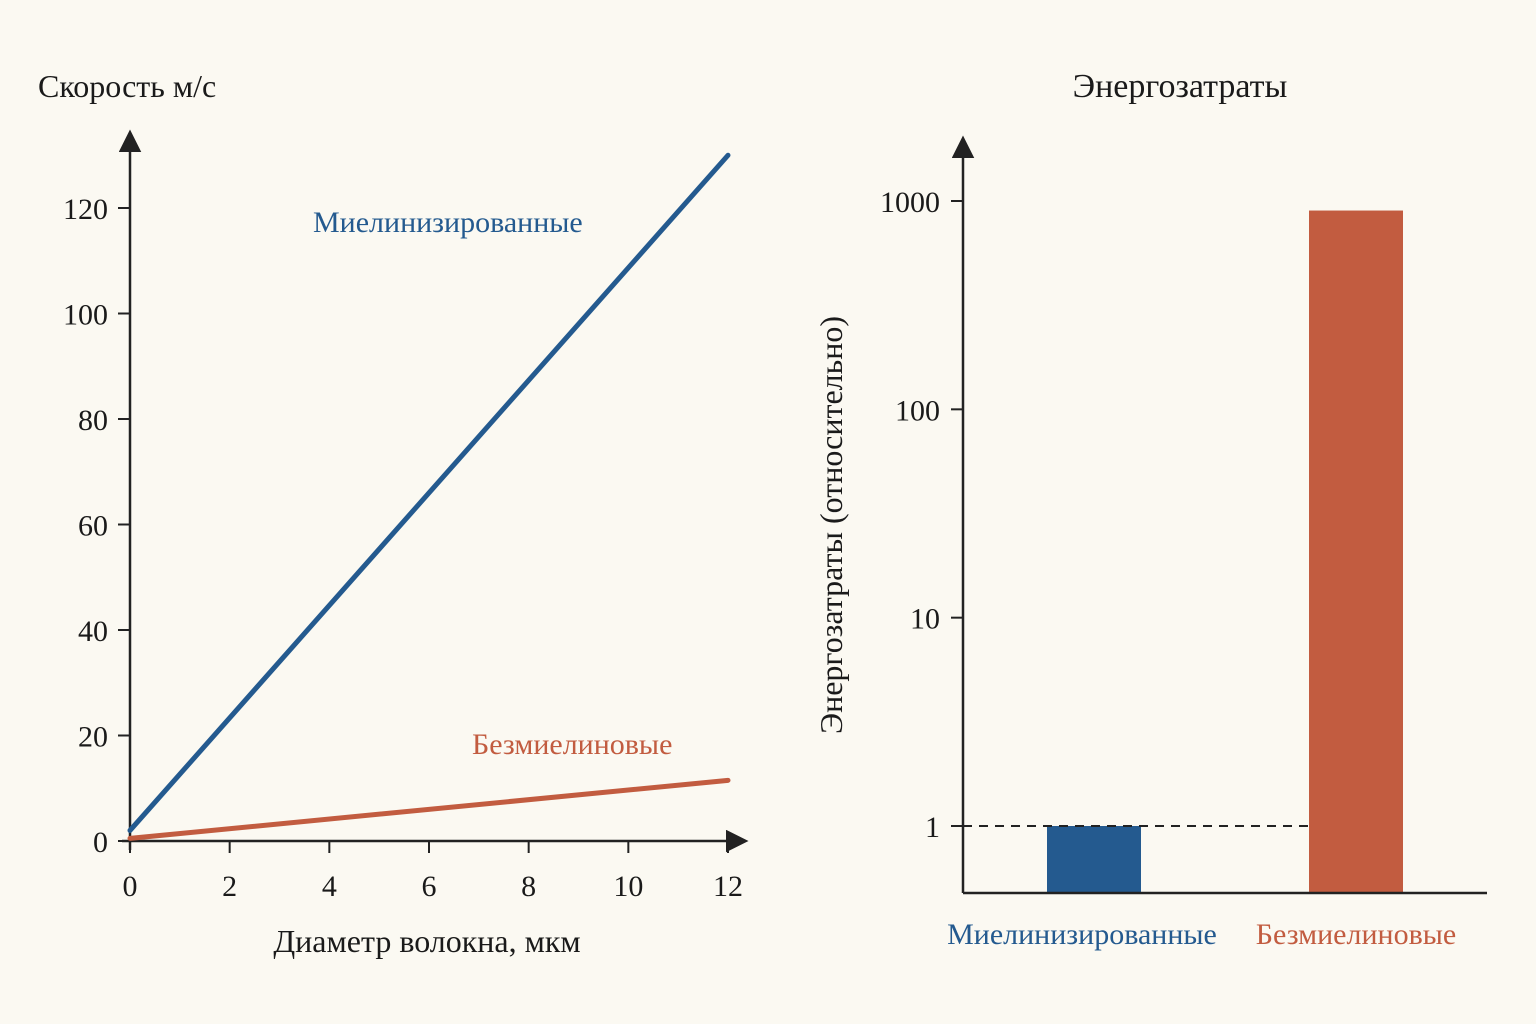 This screenshot has height=1024, width=1536. What do you see at coordinates (229, 886) in the screenshot?
I see `speed-x-tick-label: 2` at bounding box center [229, 886].